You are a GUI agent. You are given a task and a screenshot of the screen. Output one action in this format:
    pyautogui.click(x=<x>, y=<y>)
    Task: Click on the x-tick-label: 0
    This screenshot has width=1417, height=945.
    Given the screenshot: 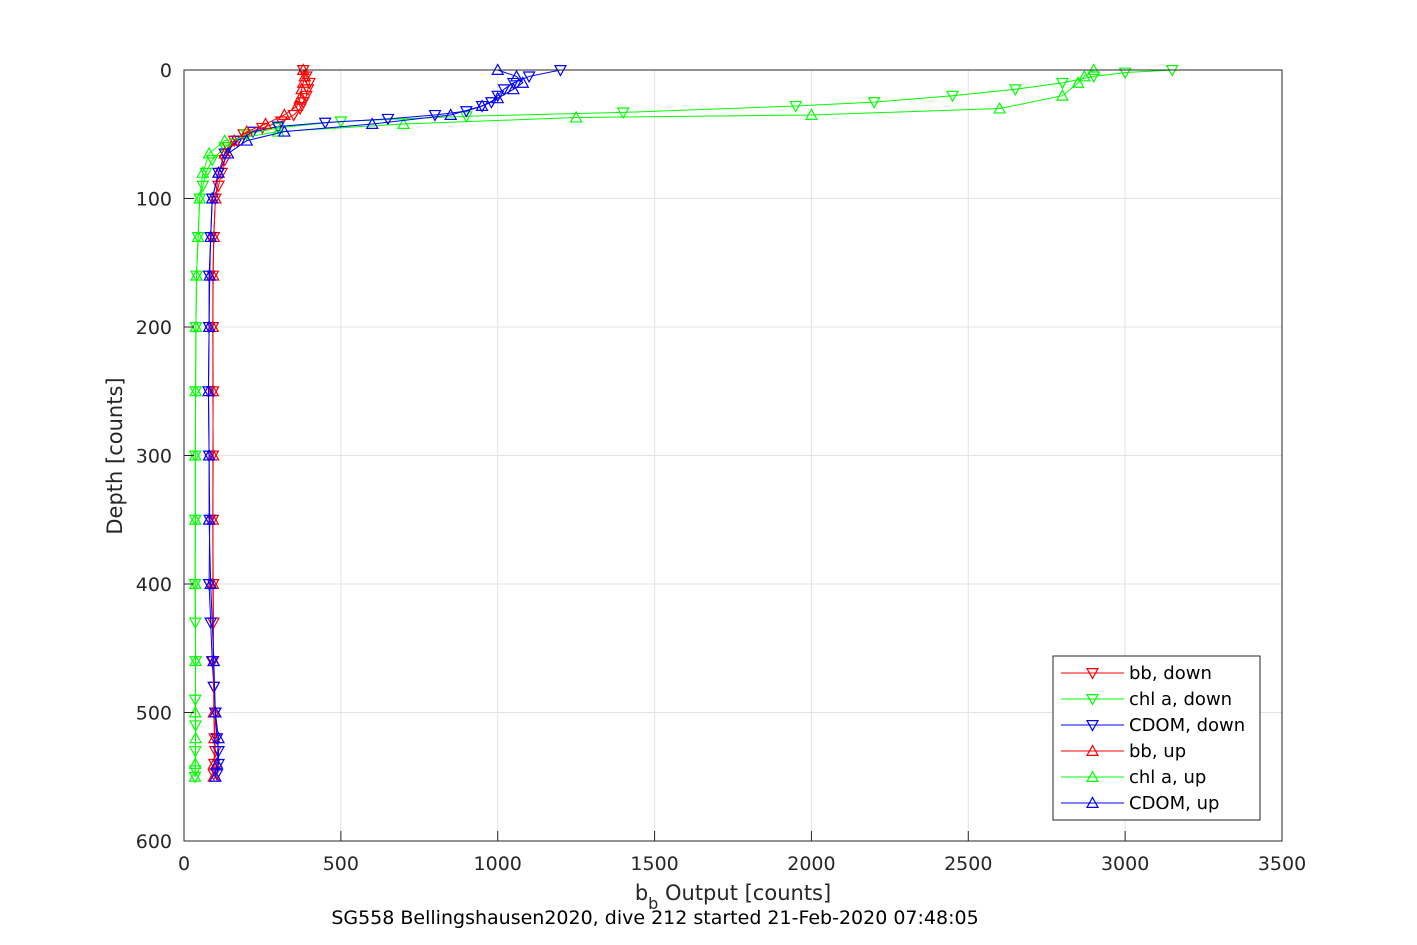 What is the action you would take?
    pyautogui.click(x=184, y=864)
    